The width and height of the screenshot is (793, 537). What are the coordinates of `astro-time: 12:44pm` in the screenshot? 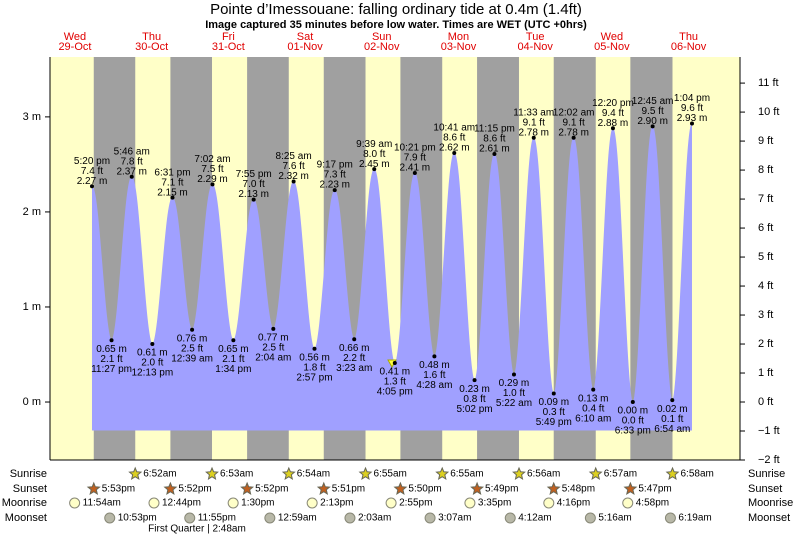 It's located at (181, 503).